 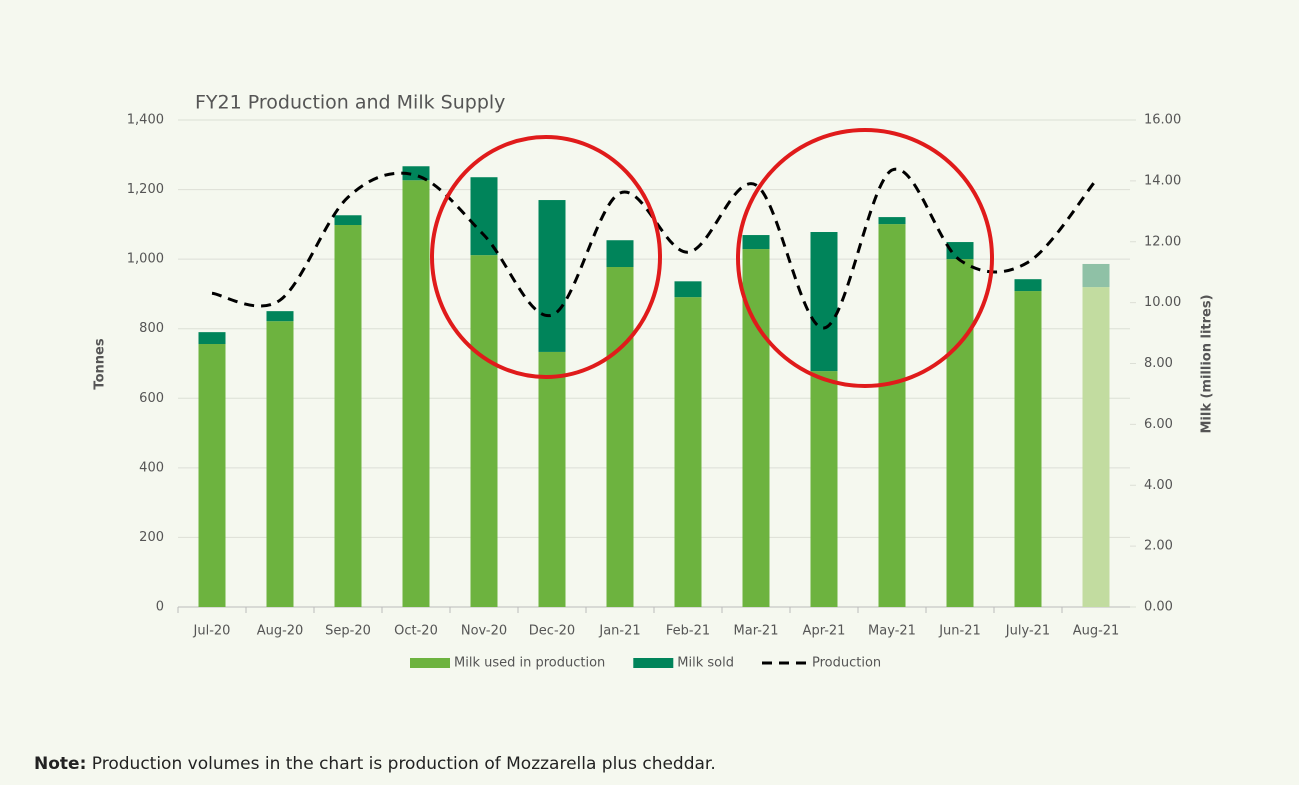 I want to click on y2-tick-label: 16.00, so click(x=1162, y=120).